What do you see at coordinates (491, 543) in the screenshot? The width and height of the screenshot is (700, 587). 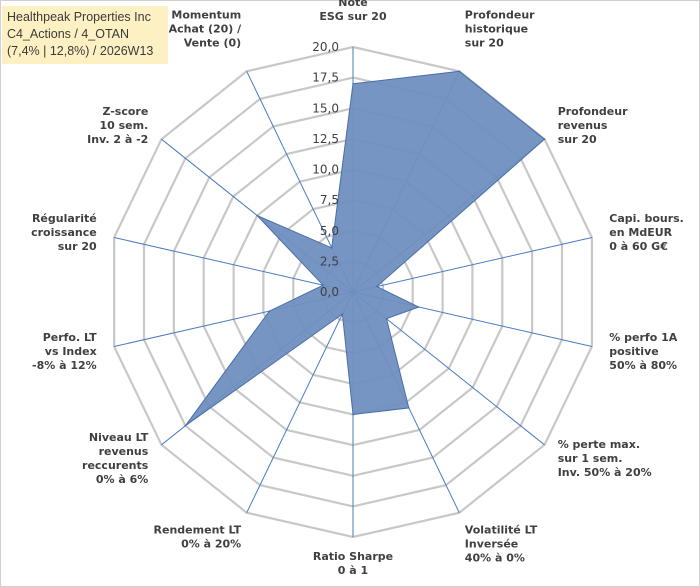 I see `axis-label-line: Inversée` at bounding box center [491, 543].